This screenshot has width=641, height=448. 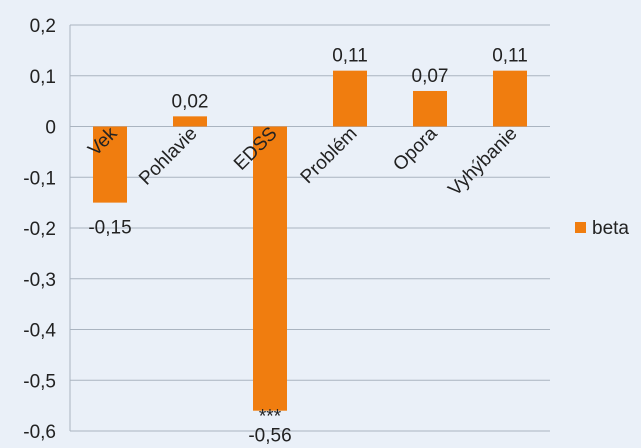 I want to click on data-label: -0,56, so click(x=269, y=436).